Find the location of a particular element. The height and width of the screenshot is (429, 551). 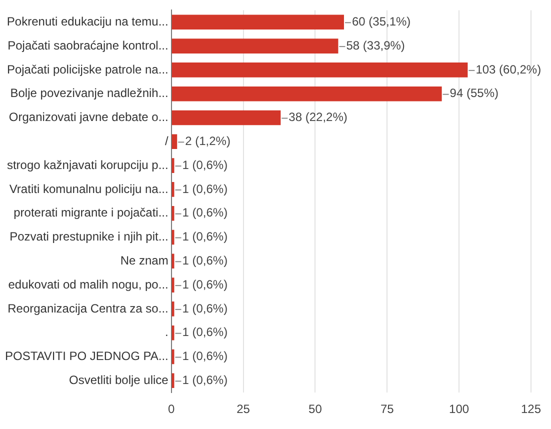

data-label: 60 (35,1%) is located at coordinates (381, 21).